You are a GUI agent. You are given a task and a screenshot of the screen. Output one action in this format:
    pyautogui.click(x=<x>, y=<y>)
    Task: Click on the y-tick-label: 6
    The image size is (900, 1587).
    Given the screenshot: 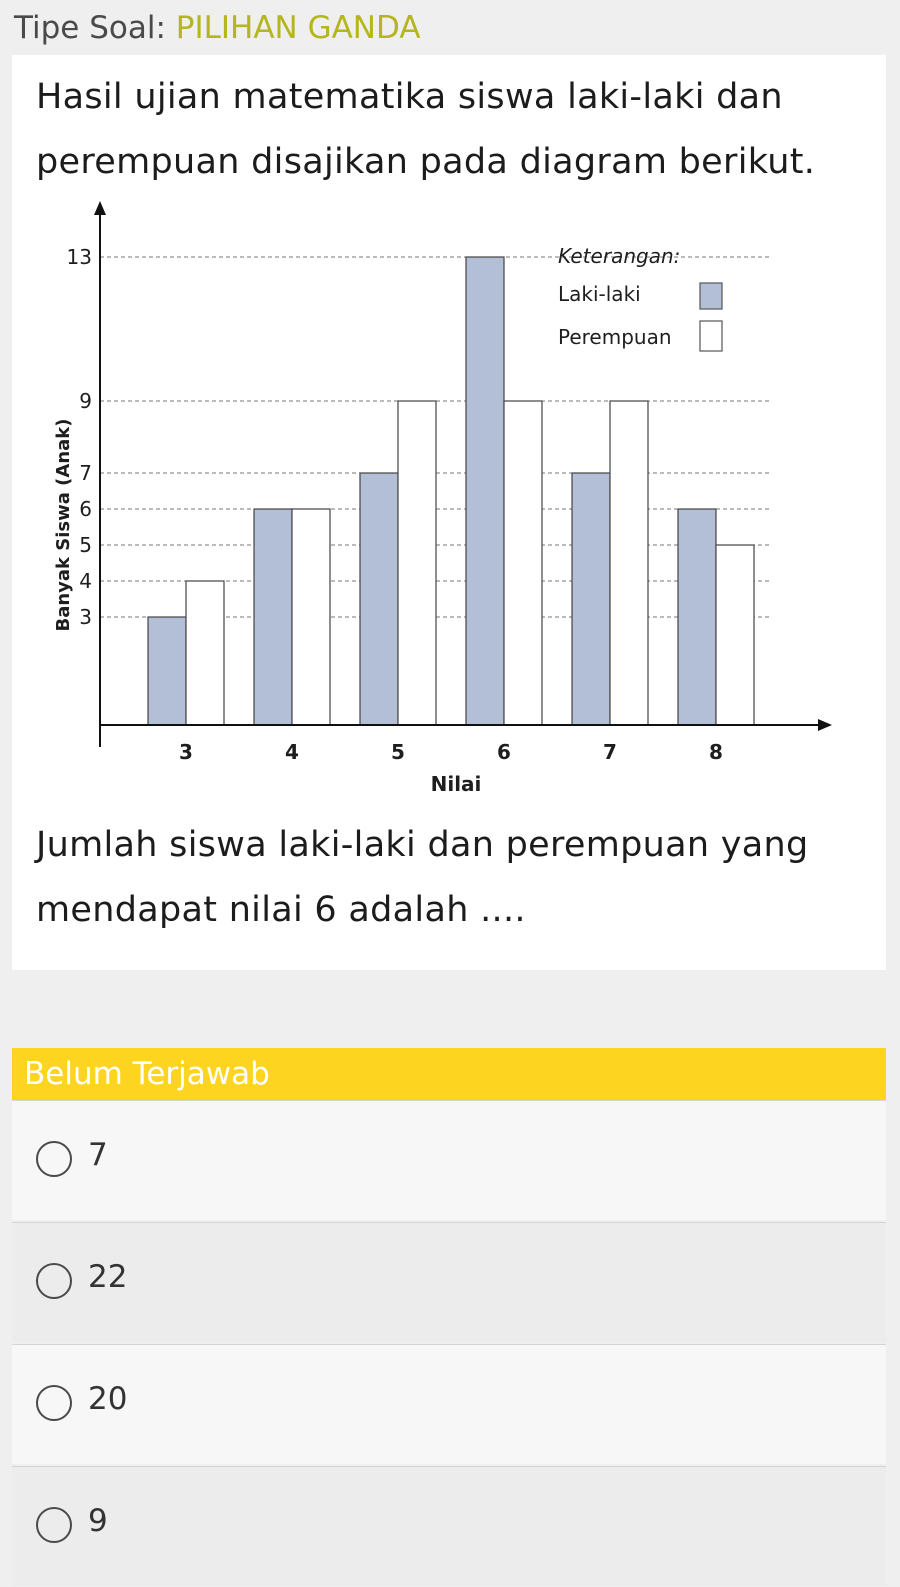 What is the action you would take?
    pyautogui.click(x=85, y=509)
    